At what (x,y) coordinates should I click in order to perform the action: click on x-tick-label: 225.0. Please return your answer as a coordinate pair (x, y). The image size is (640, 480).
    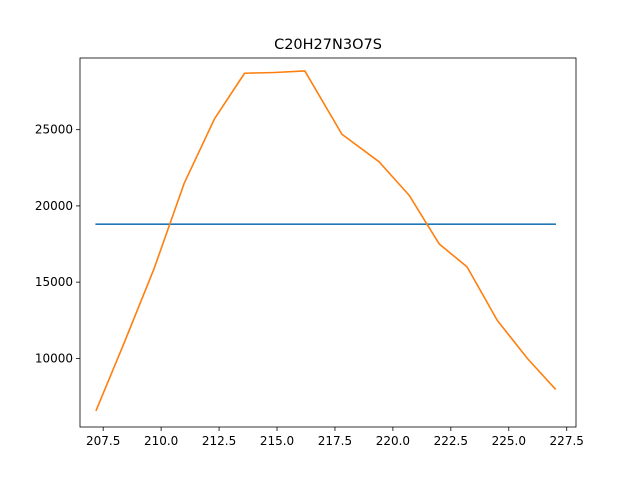
    Looking at the image, I should click on (509, 441).